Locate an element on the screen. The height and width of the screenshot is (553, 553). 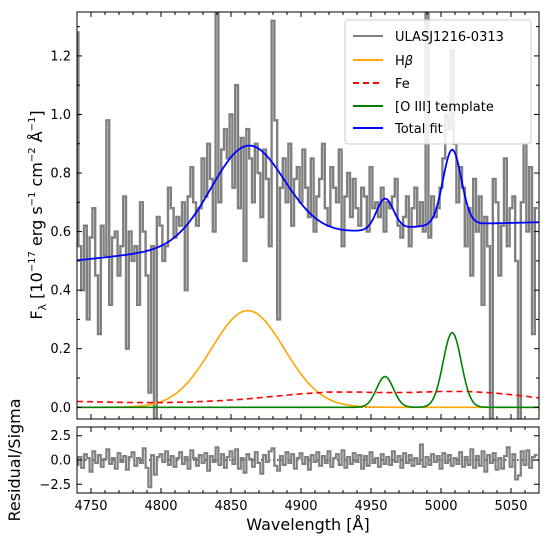
spectrum-y-tick-label: 0.0 is located at coordinates (60, 408).